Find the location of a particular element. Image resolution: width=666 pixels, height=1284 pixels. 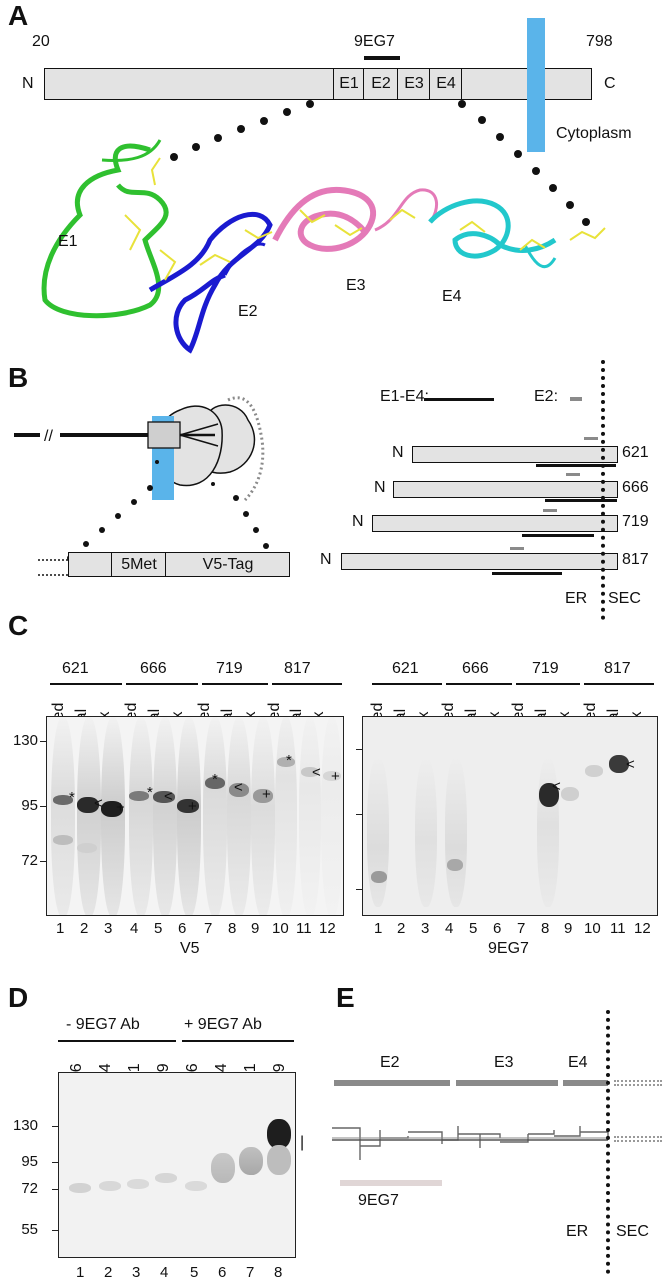

c-left-num-5: 5 is located at coordinates (158, 928).